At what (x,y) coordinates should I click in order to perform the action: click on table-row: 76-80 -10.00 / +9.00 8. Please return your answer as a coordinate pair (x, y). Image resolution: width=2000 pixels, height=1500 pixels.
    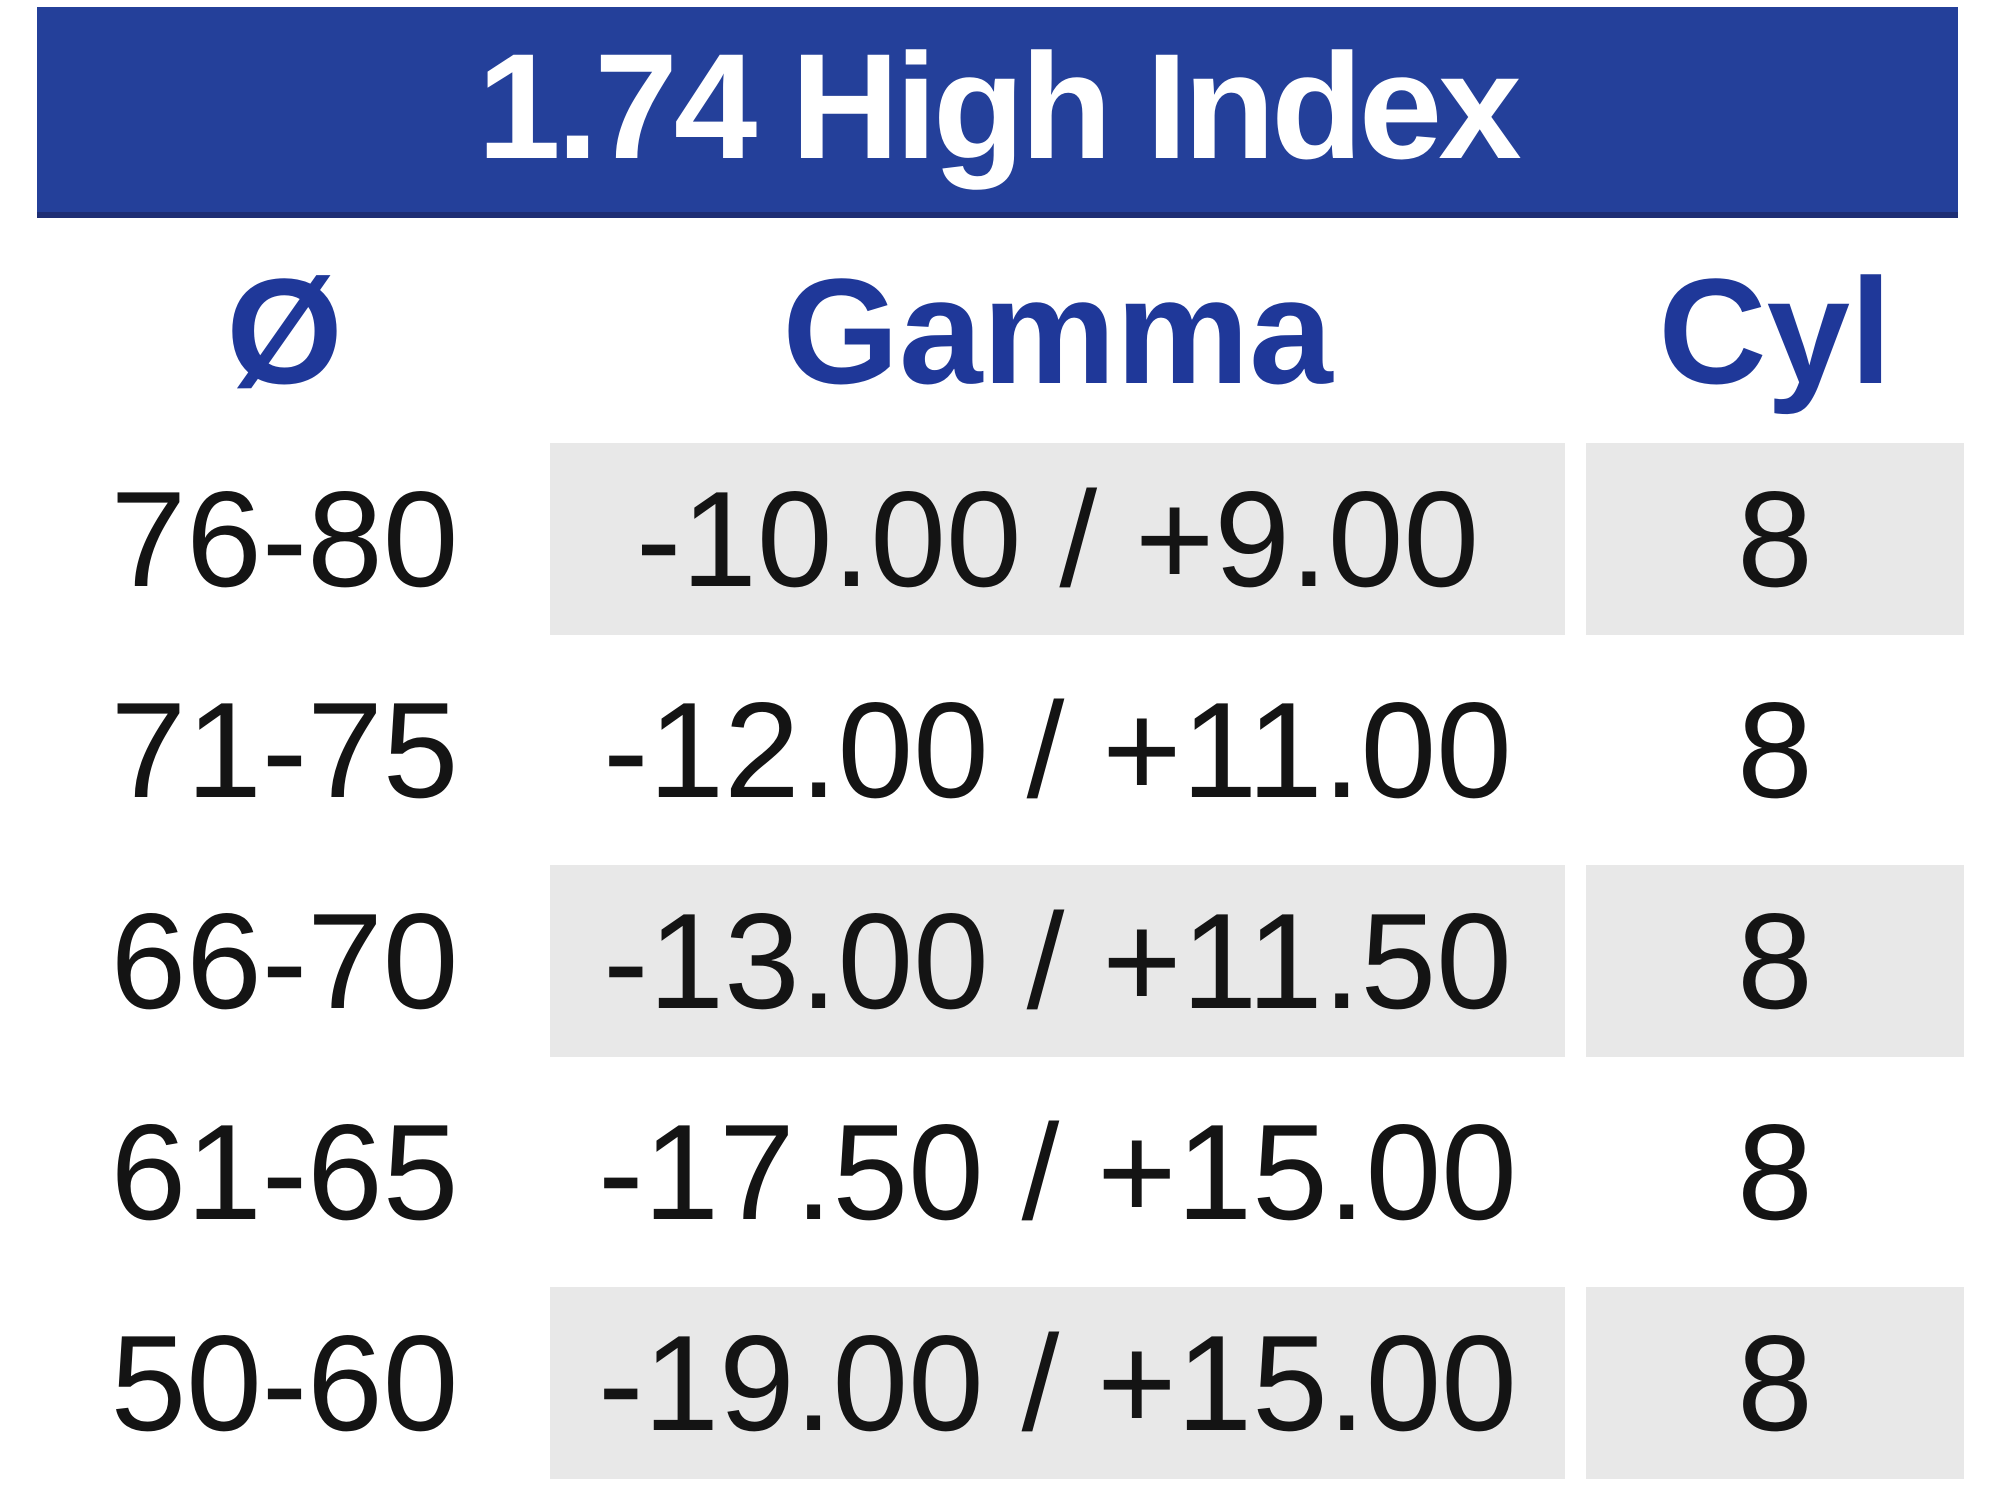
    Looking at the image, I should click on (1002, 539).